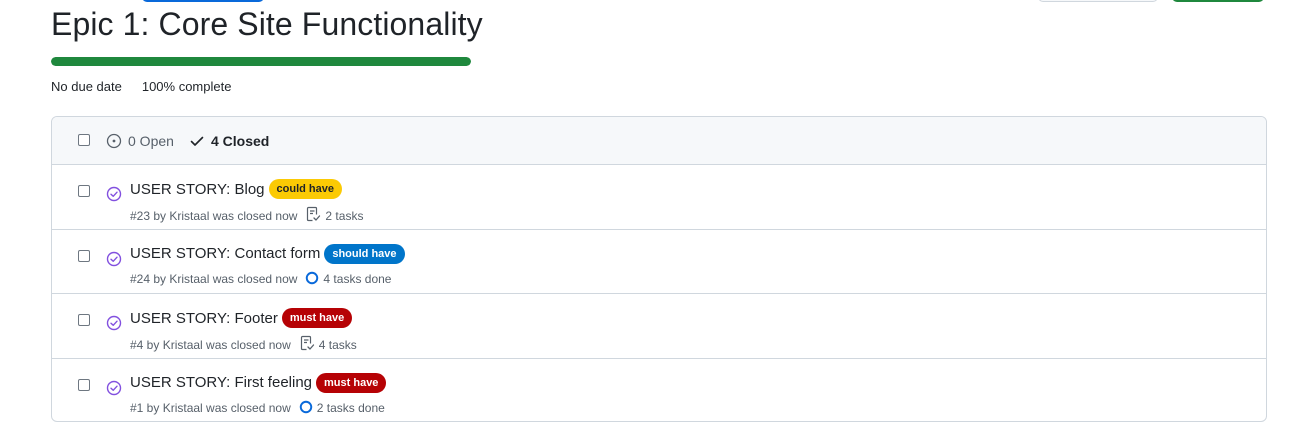 The width and height of the screenshot is (1309, 439). What do you see at coordinates (240, 141) in the screenshot?
I see `closed-count: 4 Closed` at bounding box center [240, 141].